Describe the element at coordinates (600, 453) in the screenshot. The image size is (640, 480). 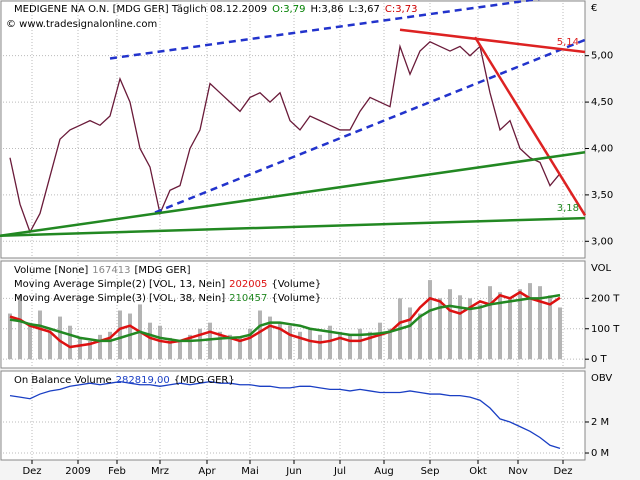
I see `y-tick-label: 0 M` at that location.